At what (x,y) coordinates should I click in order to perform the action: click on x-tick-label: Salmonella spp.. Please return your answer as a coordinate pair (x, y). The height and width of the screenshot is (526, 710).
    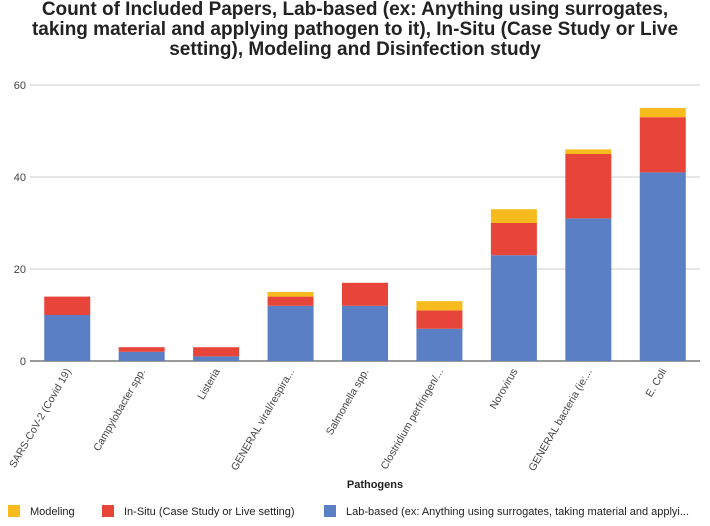
    Looking at the image, I should click on (348, 402).